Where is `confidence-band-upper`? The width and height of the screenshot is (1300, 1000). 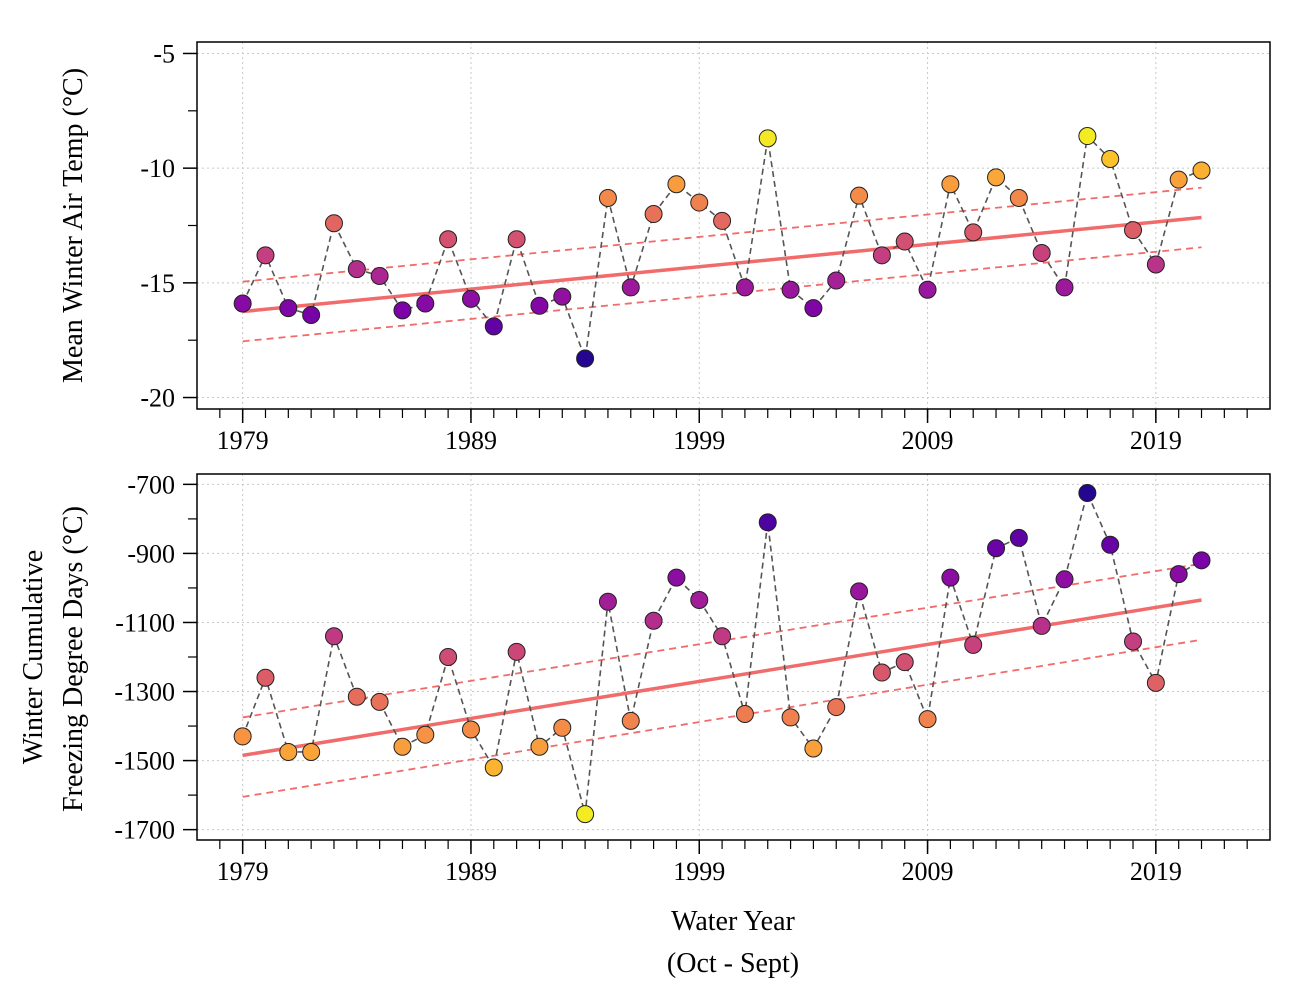
confidence-band-upper is located at coordinates (722, 234).